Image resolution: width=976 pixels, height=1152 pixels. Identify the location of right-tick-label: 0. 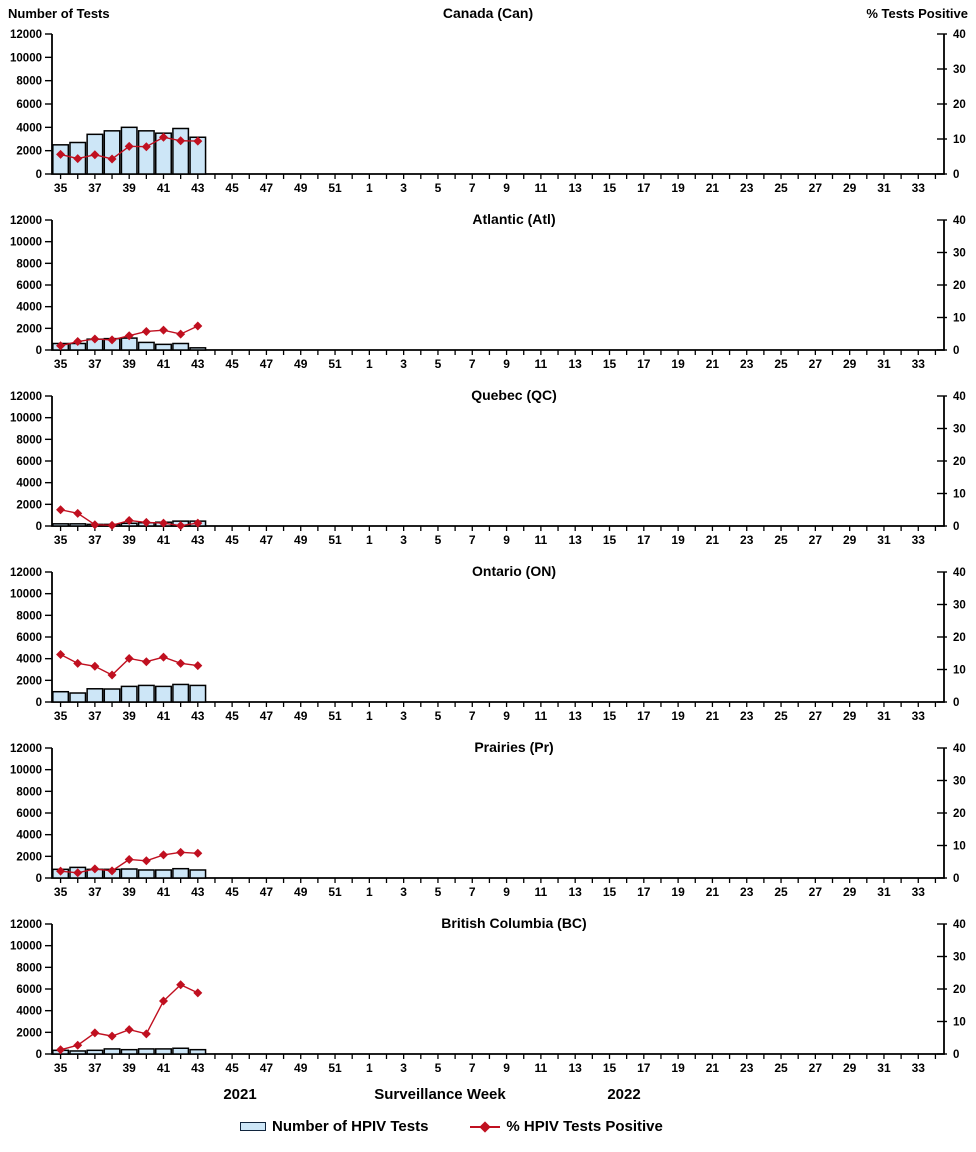
(956, 879).